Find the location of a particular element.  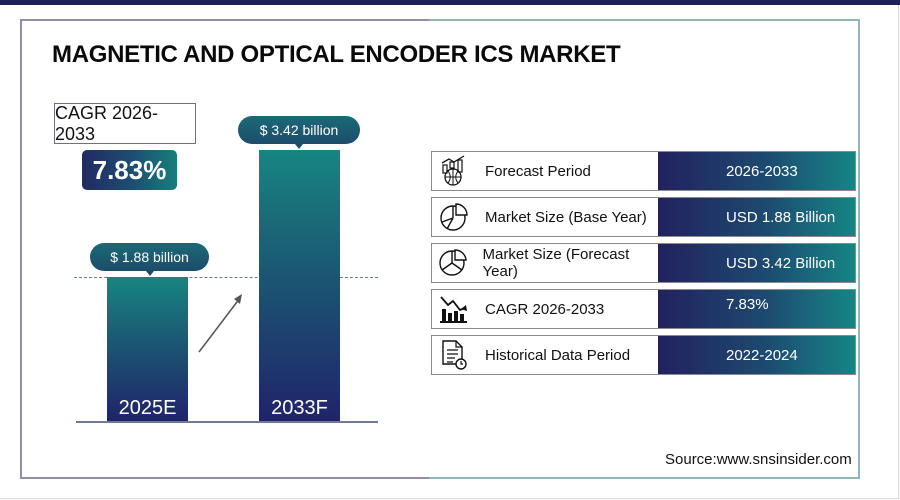

table-row: Market Size (Base Year) USD 1.88 Billion is located at coordinates (643, 217).